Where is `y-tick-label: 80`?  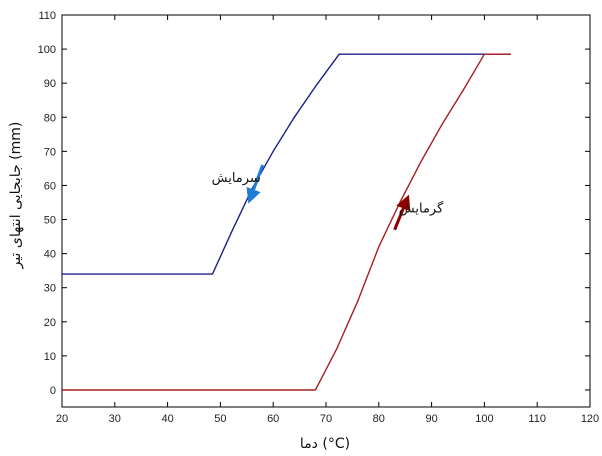
y-tick-label: 80 is located at coordinates (50, 118).